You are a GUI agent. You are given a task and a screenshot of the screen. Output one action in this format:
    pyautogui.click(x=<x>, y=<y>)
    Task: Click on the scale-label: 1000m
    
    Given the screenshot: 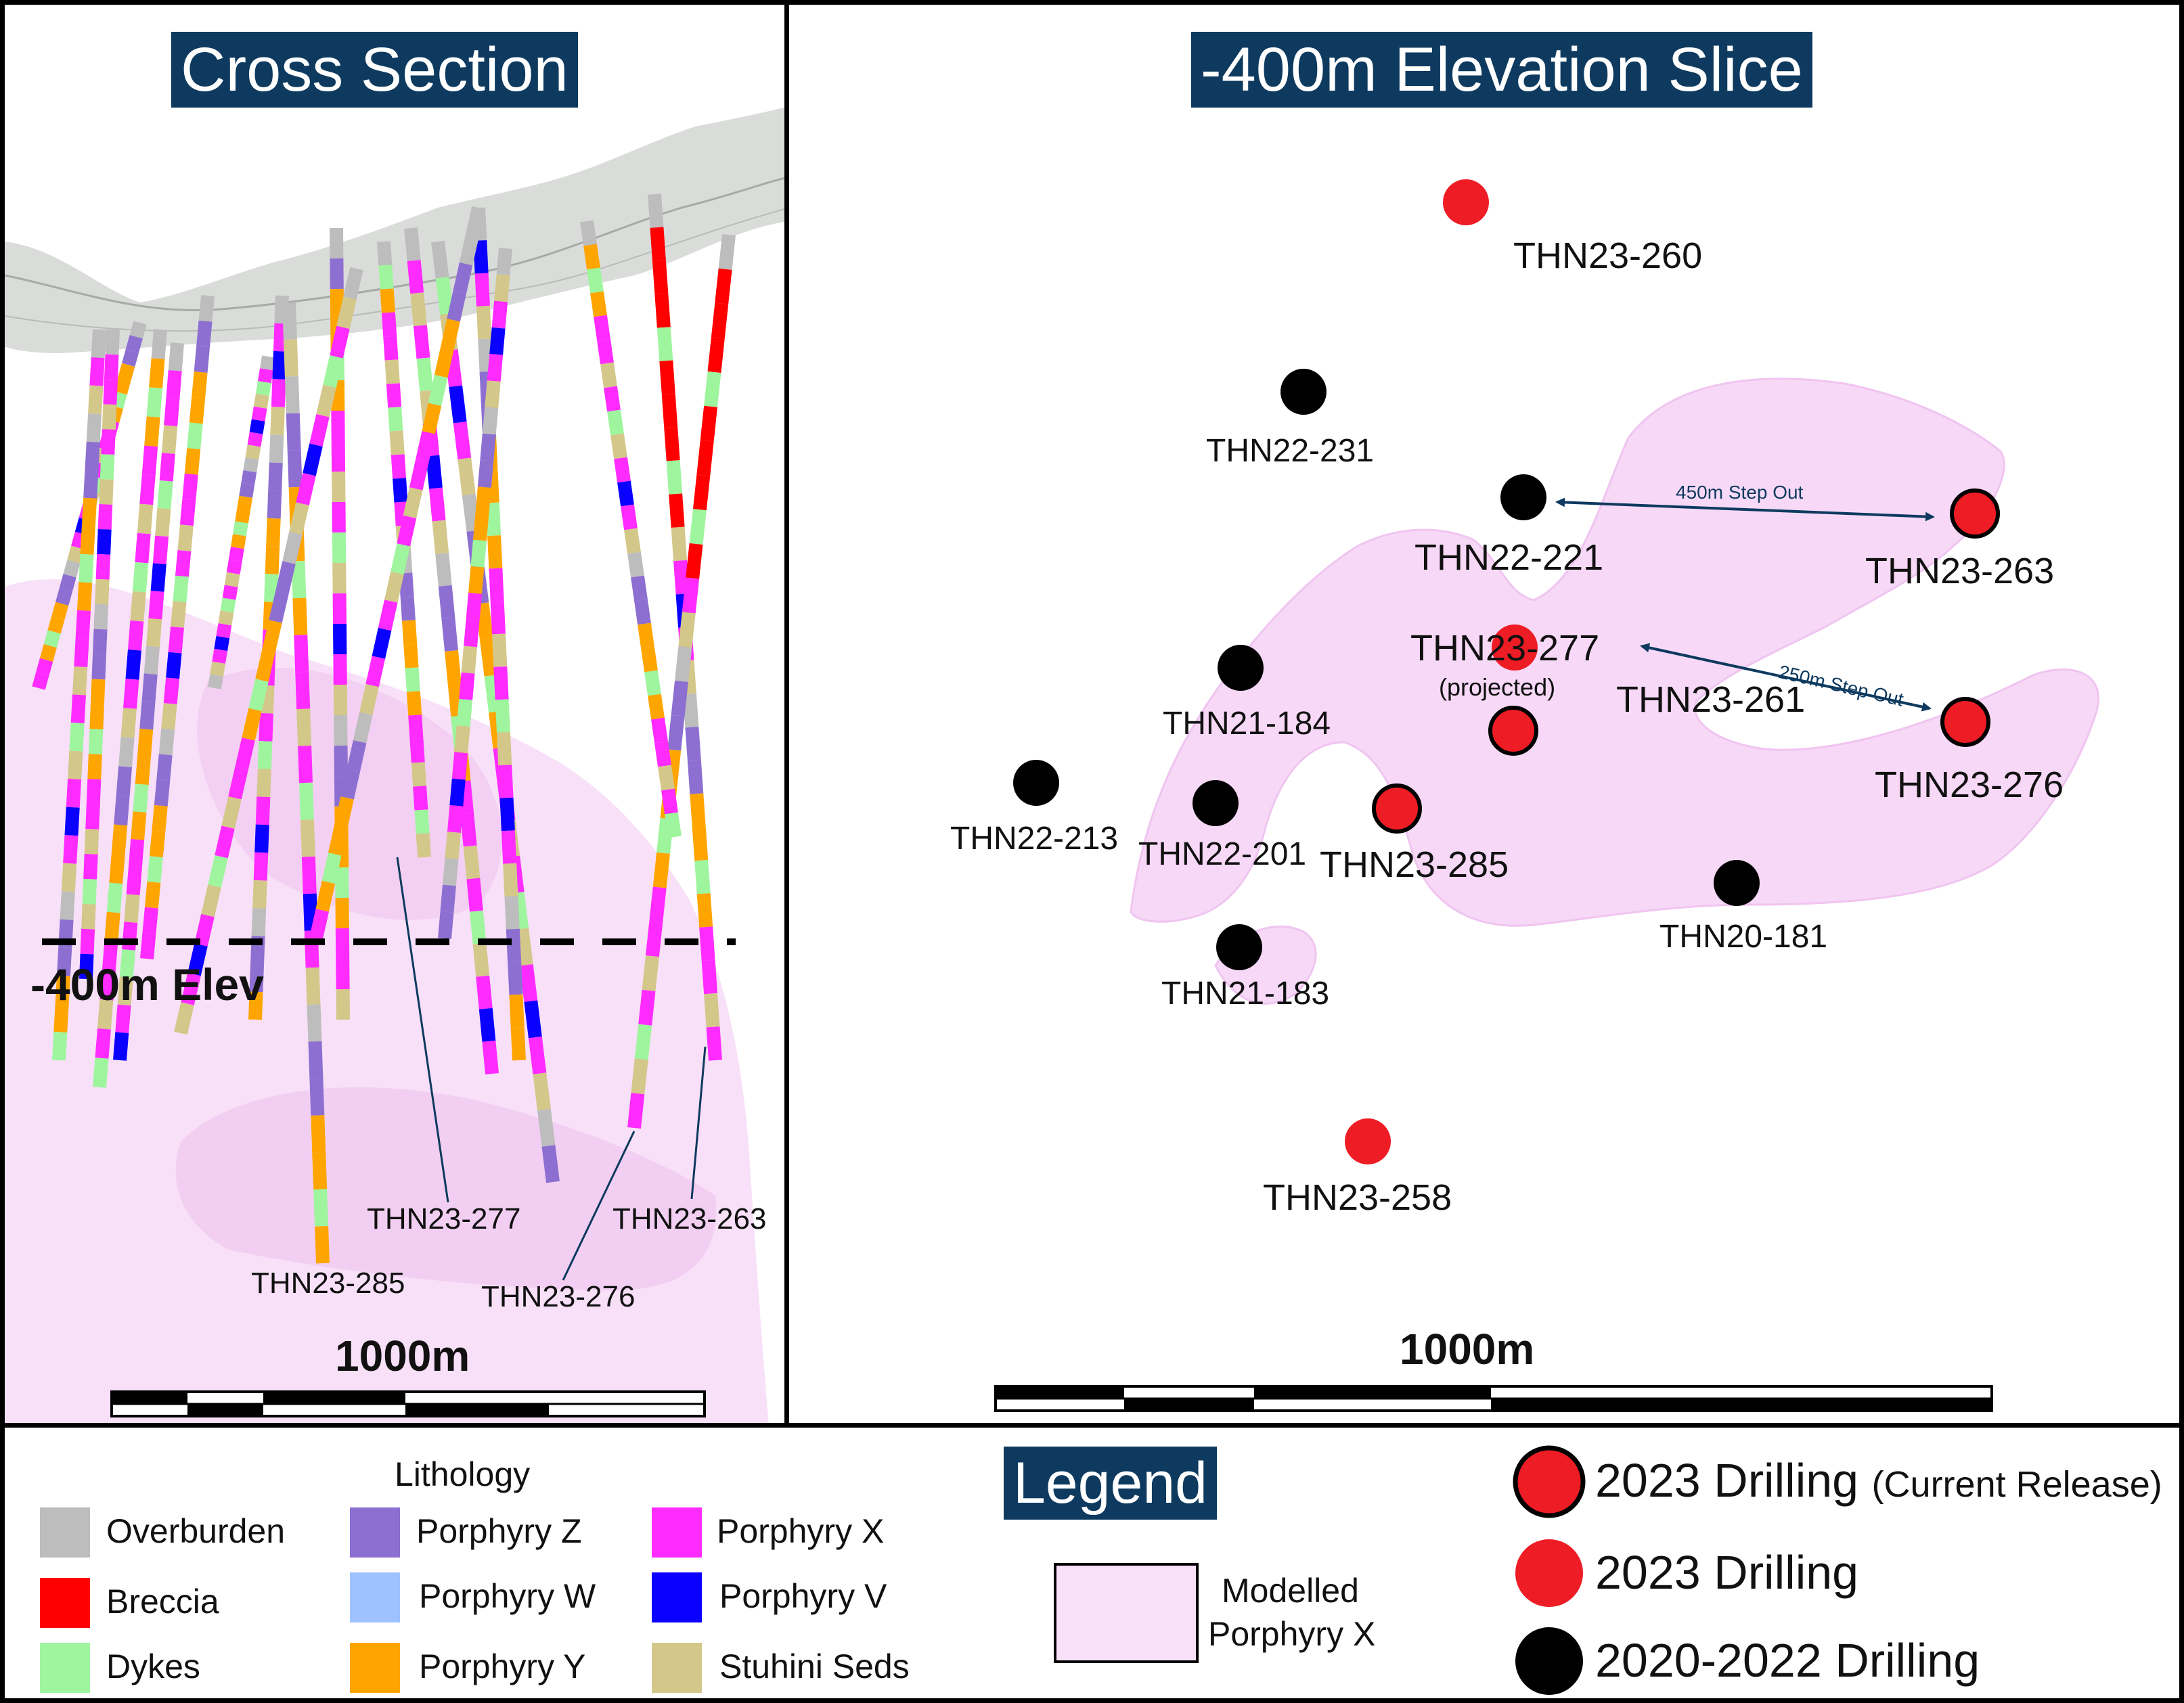 What is the action you would take?
    pyautogui.click(x=1467, y=1349)
    